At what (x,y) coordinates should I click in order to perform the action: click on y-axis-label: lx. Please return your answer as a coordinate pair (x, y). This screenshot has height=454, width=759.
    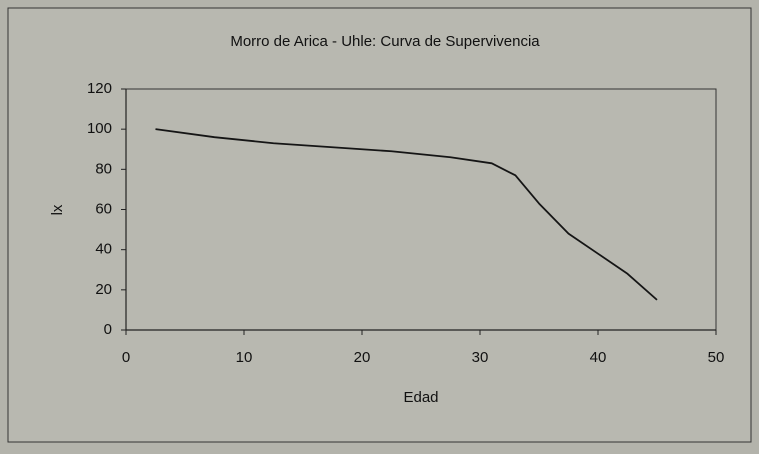
    Looking at the image, I should click on (57, 209).